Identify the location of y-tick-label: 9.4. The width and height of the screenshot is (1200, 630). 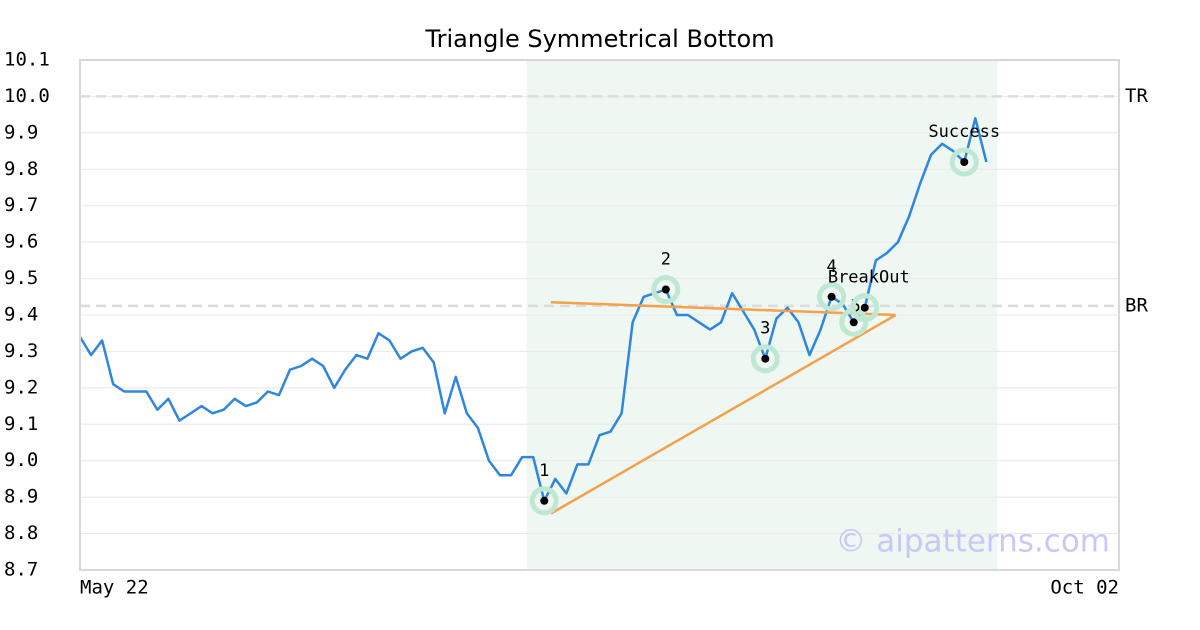
(21, 315).